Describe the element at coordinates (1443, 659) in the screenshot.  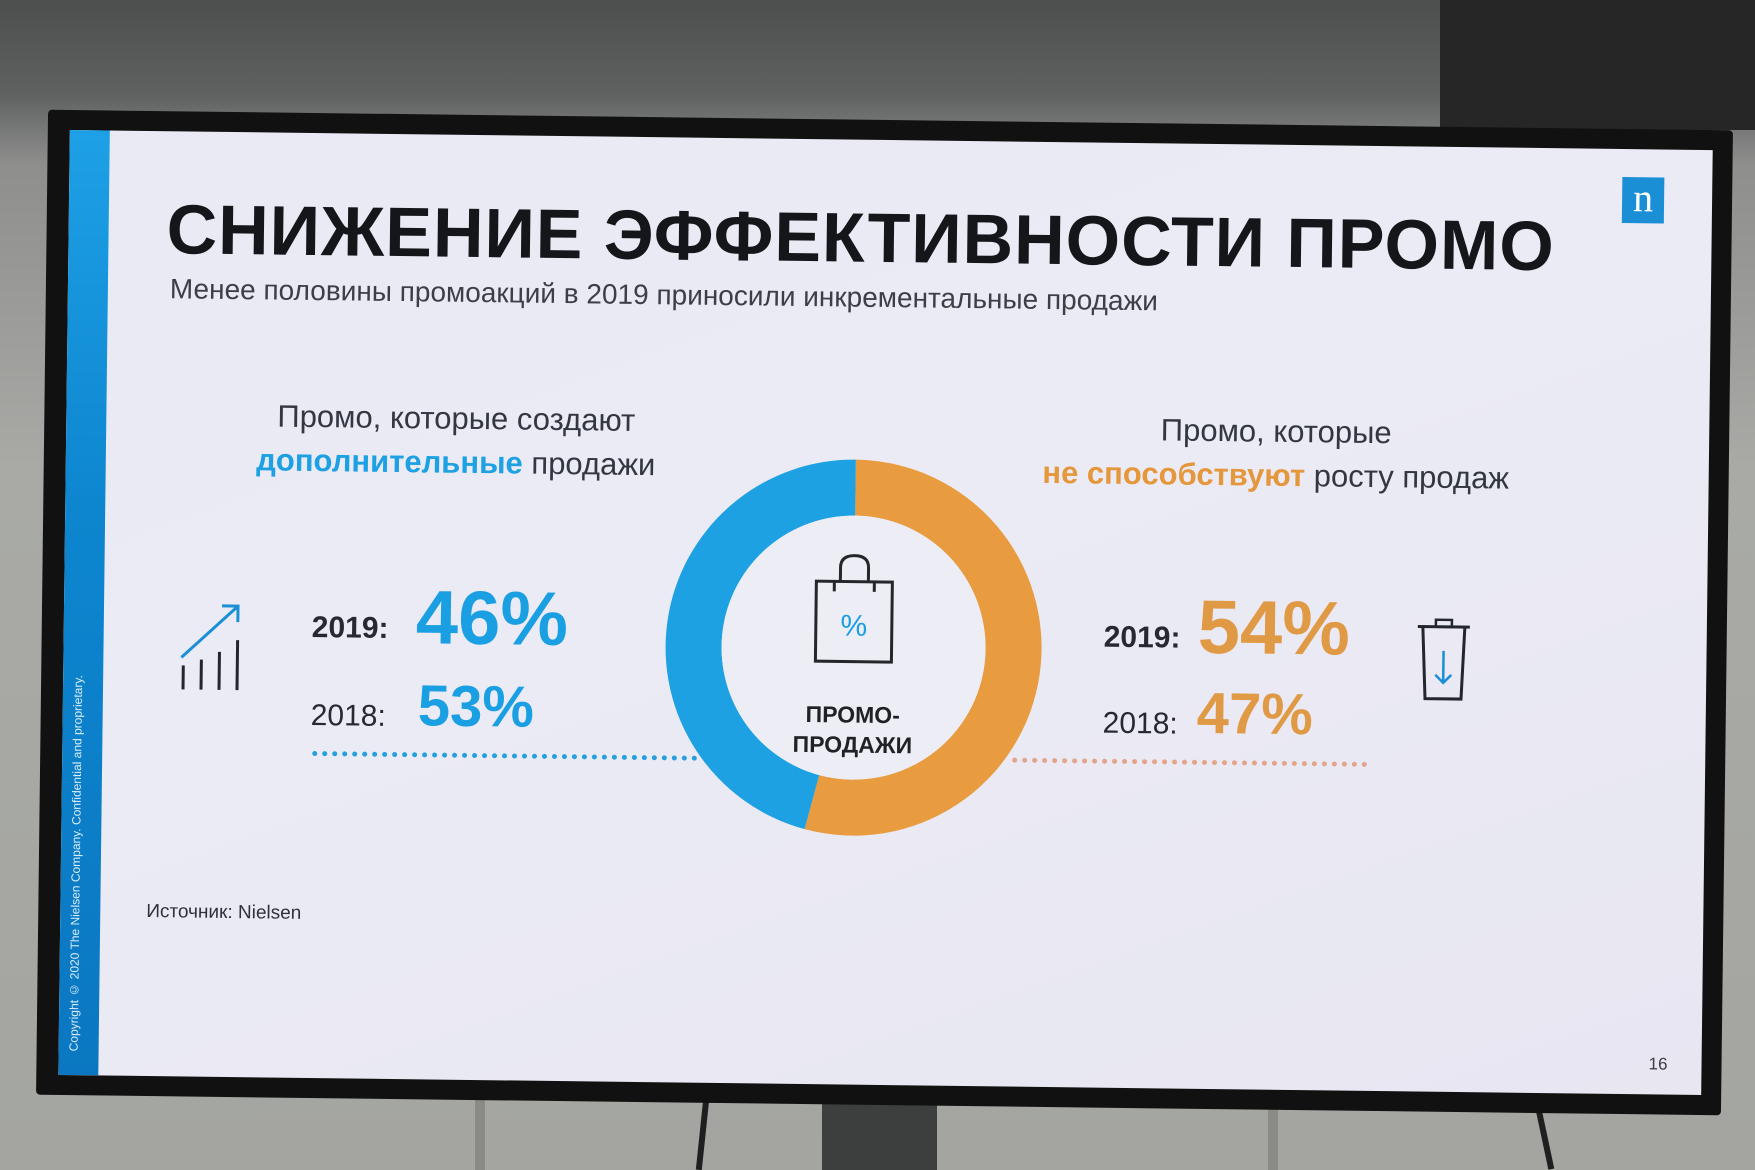
I see `trash-down-icon` at that location.